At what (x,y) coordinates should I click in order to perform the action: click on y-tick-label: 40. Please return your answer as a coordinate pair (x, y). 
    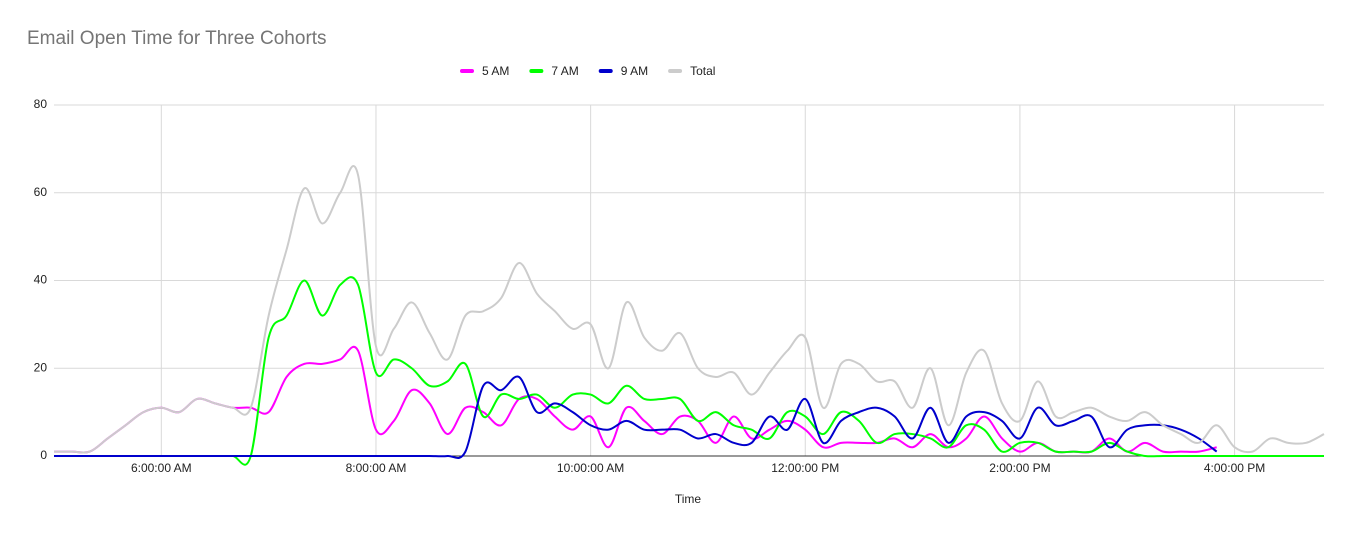
    Looking at the image, I should click on (41, 280).